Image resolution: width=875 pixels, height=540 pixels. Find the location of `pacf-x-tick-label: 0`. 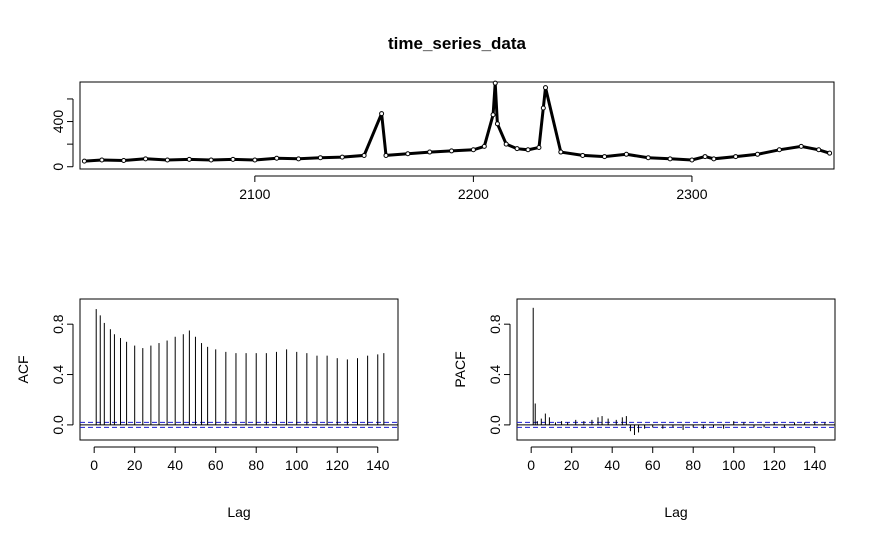

pacf-x-tick-label: 0 is located at coordinates (531, 465).